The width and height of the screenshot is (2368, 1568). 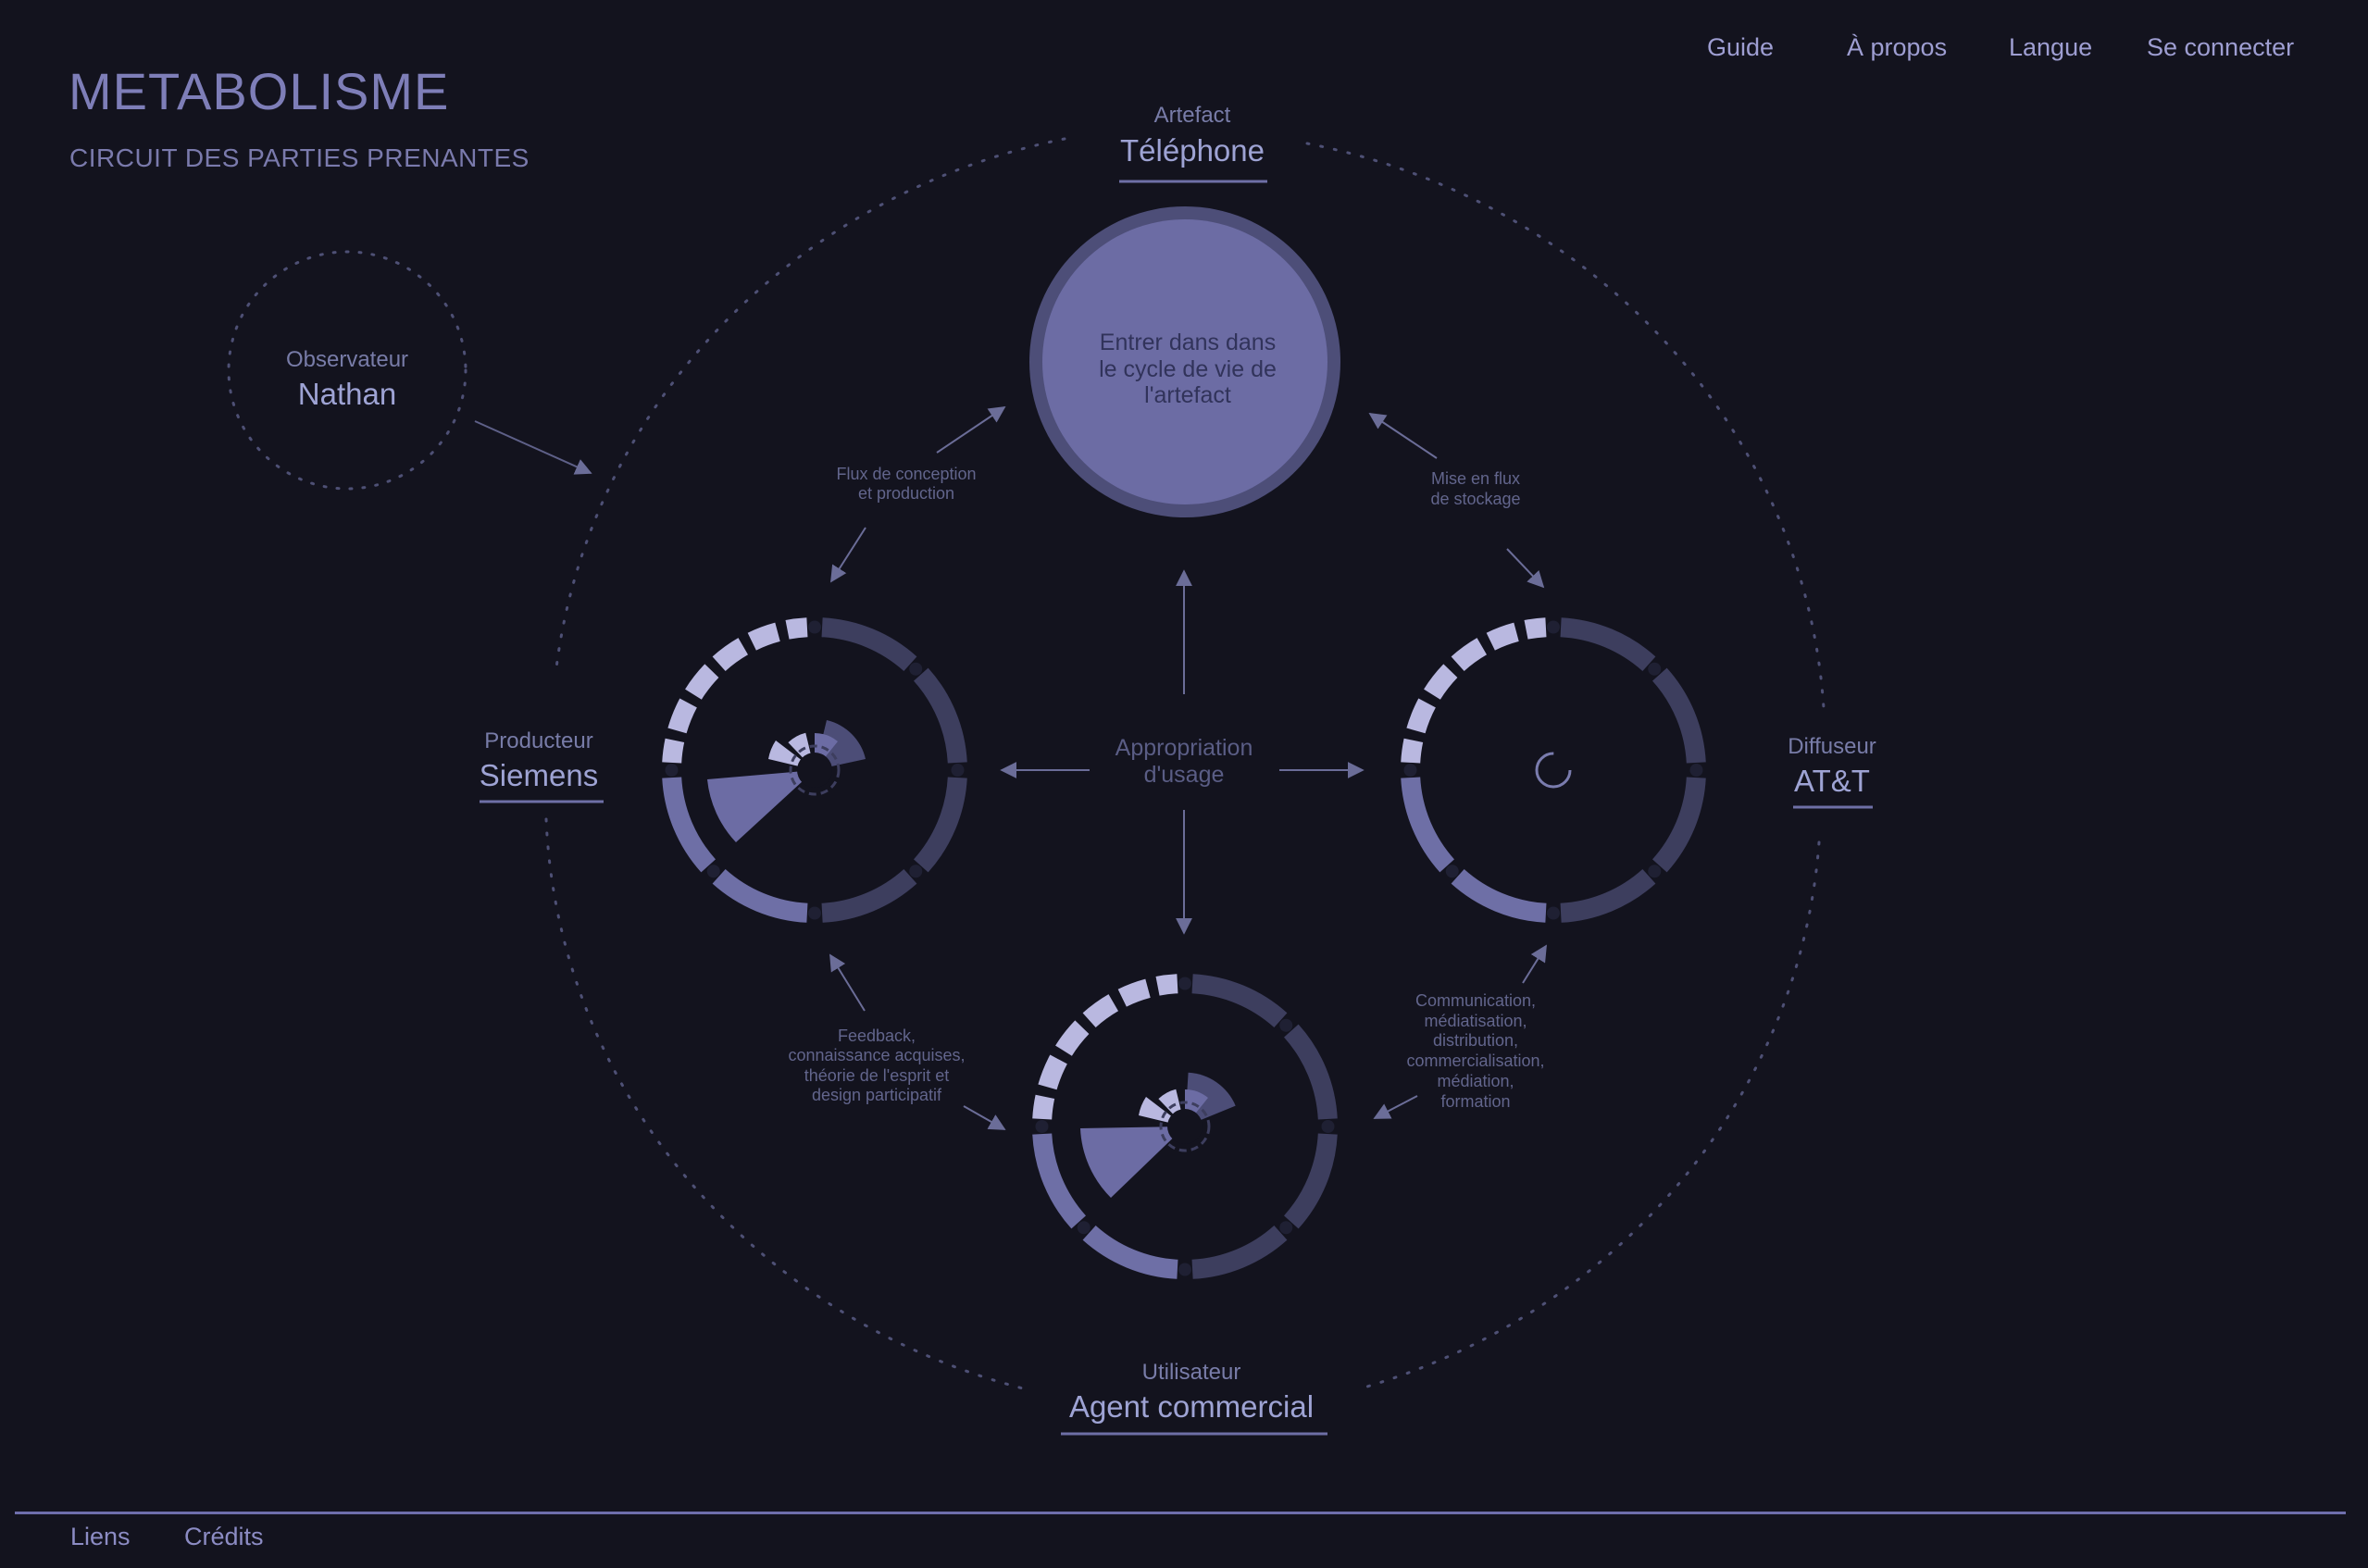 I want to click on distributor-role-label: Diffuseur, so click(x=1832, y=746).